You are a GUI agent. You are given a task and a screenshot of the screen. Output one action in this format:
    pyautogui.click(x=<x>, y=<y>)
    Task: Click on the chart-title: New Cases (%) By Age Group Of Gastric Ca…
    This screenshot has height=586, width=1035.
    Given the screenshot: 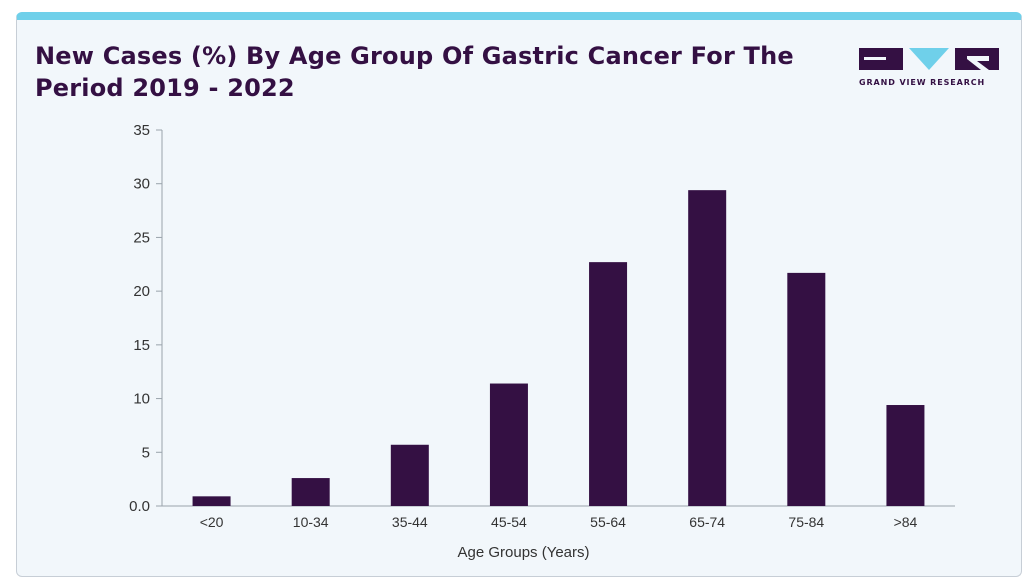 What is the action you would take?
    pyautogui.click(x=414, y=72)
    